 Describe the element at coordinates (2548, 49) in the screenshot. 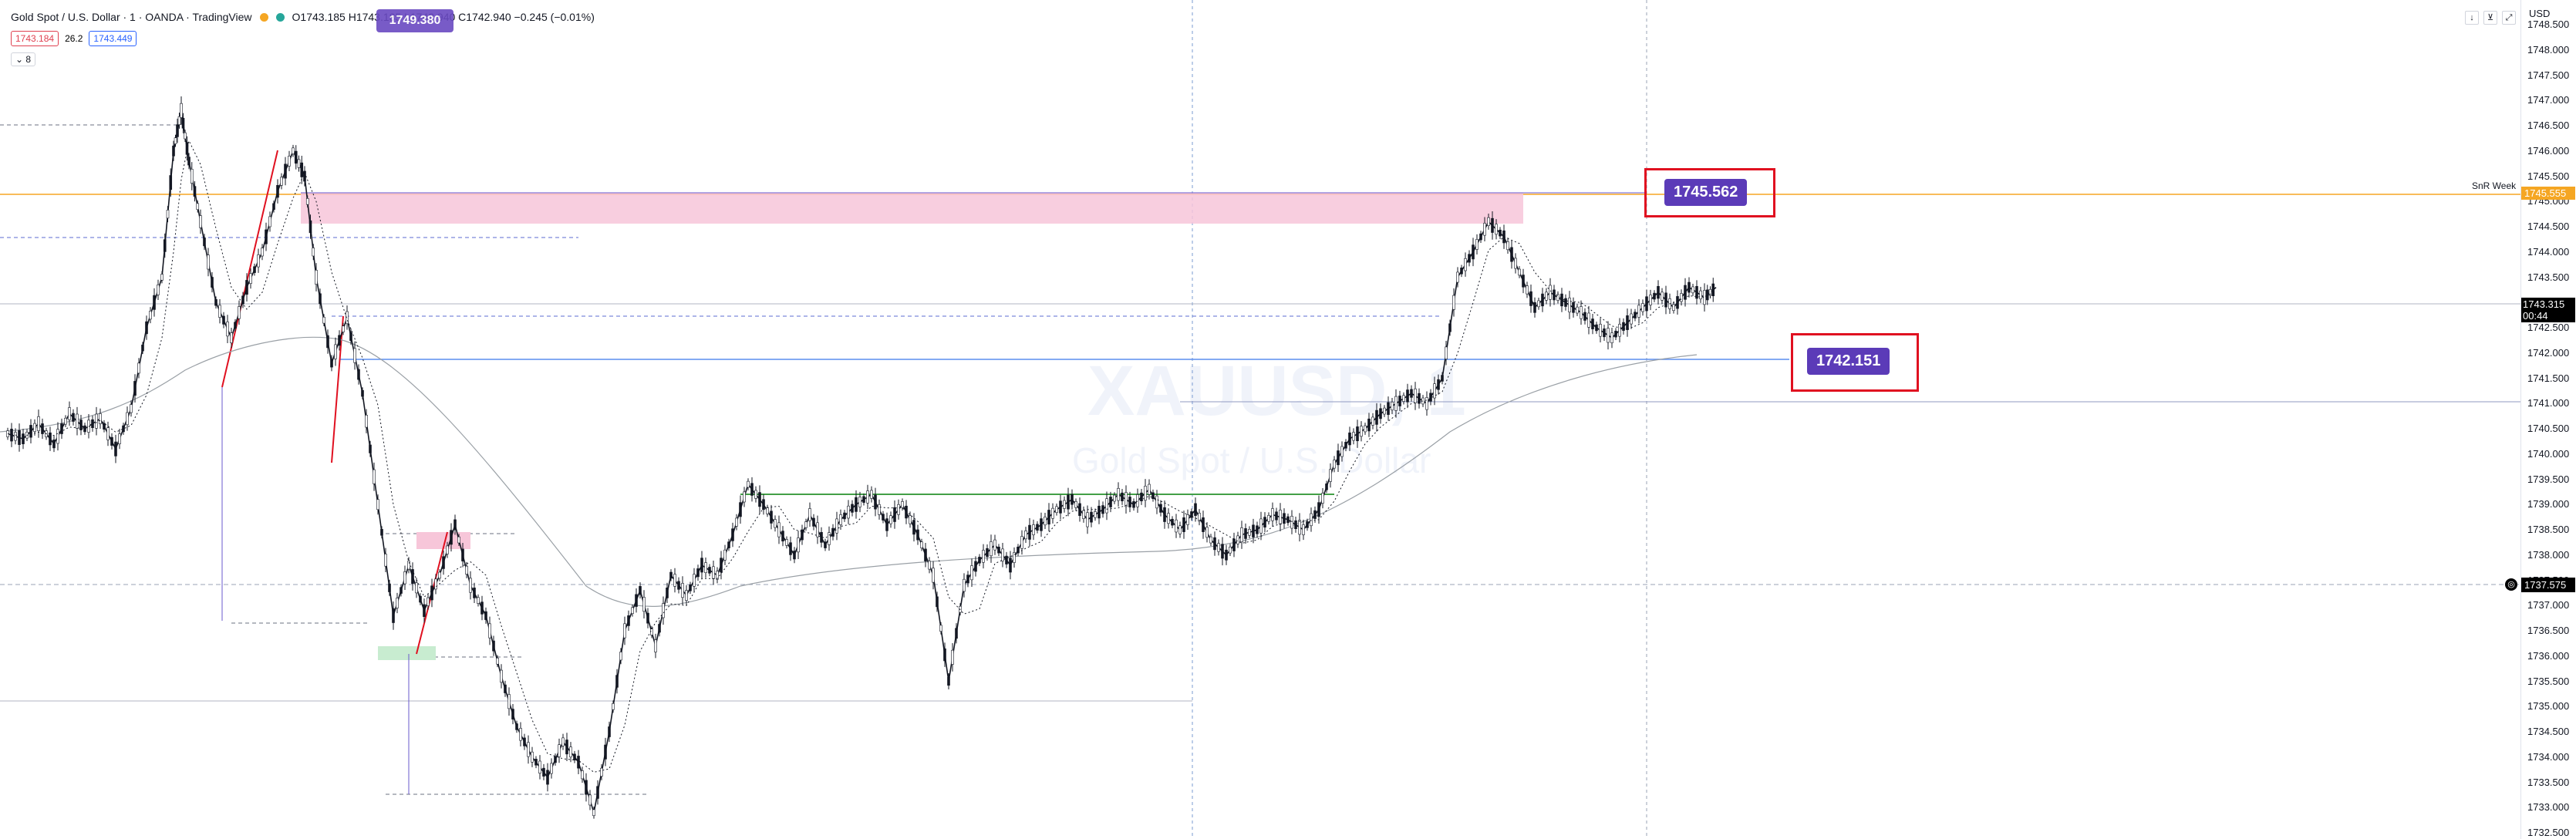

I see `axis-tick: 1748.000` at that location.